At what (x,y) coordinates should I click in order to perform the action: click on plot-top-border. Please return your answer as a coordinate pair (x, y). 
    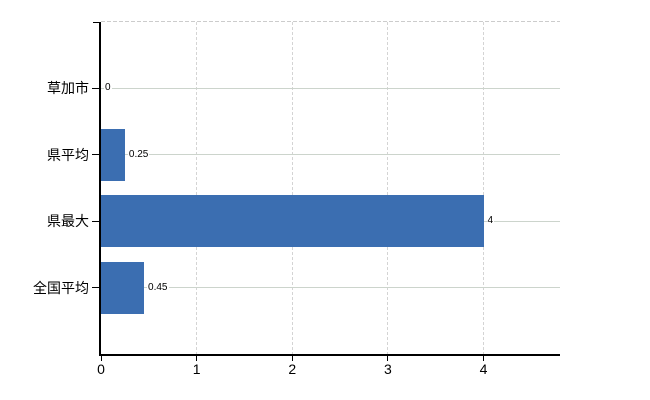
    Looking at the image, I should click on (330, 21).